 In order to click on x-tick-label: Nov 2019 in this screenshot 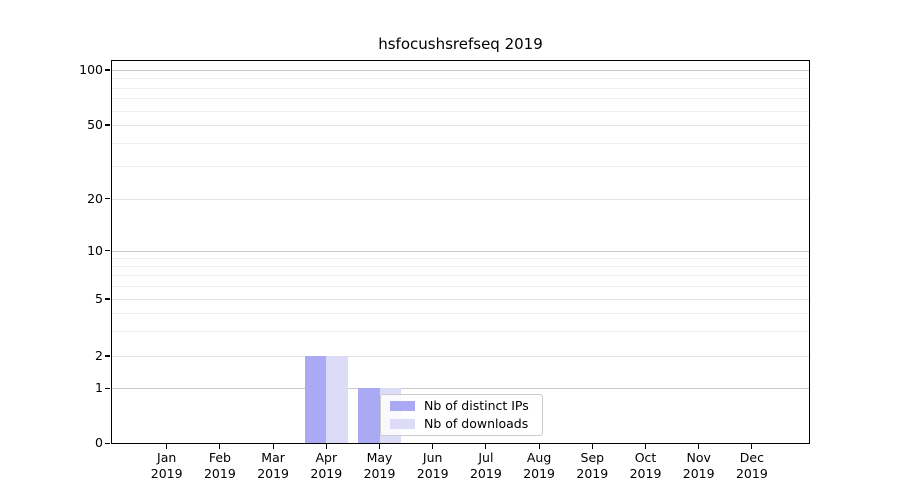, I will do `click(698, 465)`.